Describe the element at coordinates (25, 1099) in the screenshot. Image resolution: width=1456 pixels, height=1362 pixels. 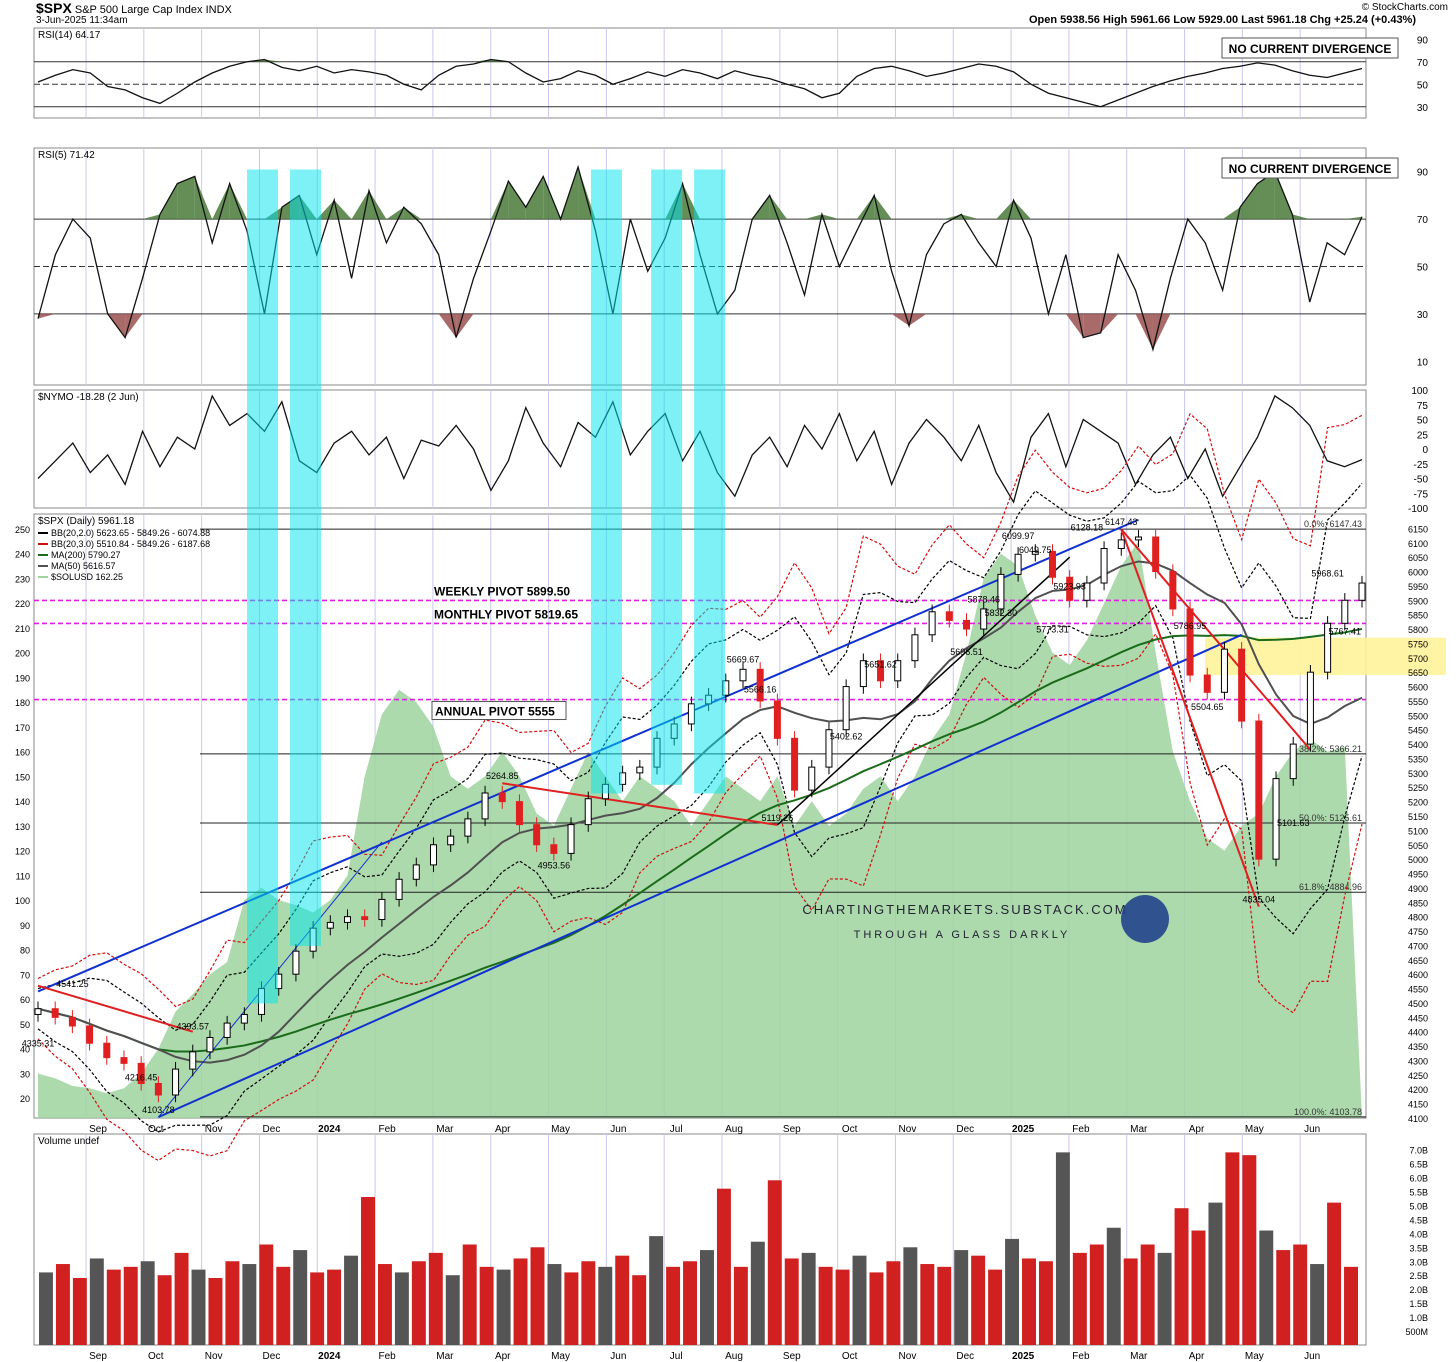
I see `sol-tick-label: 20` at that location.